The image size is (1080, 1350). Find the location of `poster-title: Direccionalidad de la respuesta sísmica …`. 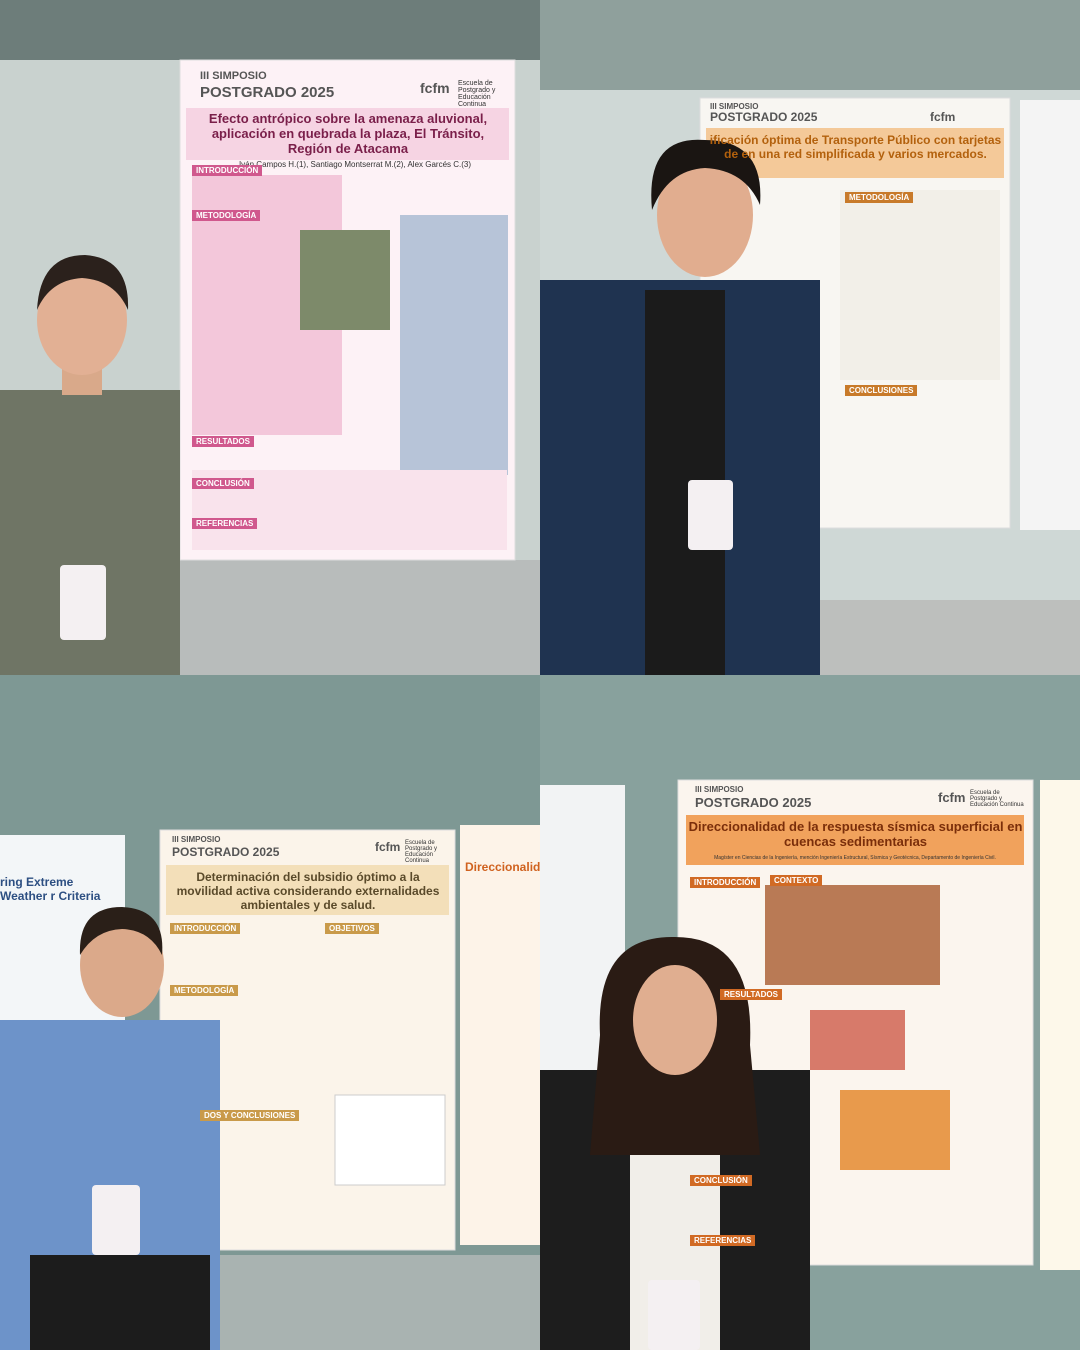

poster-title: Direccionalidad de la respuesta sísmica … is located at coordinates (855, 834).